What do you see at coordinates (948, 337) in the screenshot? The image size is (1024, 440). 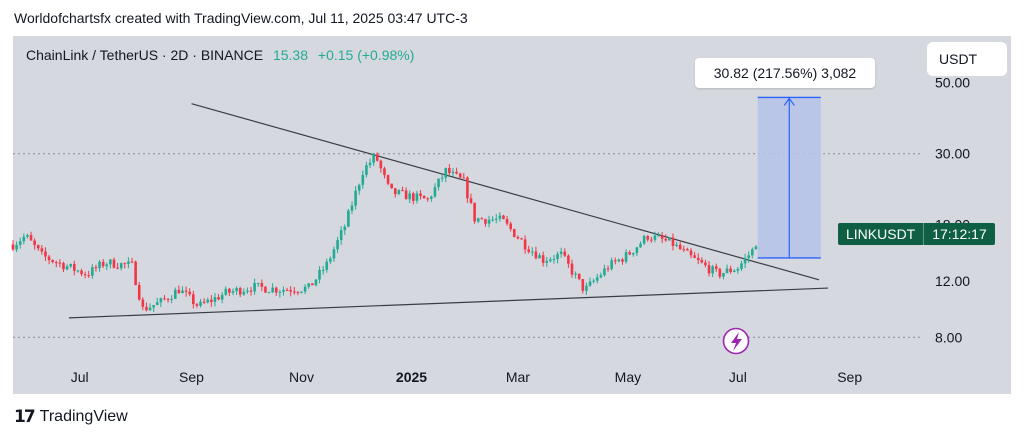 I see `y-tick-label: 8.00` at bounding box center [948, 337].